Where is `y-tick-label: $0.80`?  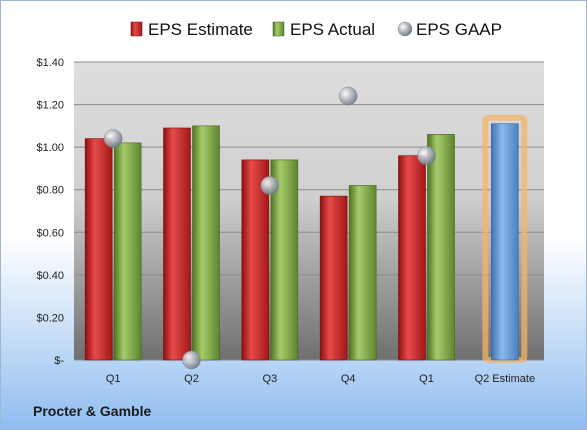
y-tick-label: $0.80 is located at coordinates (50, 191).